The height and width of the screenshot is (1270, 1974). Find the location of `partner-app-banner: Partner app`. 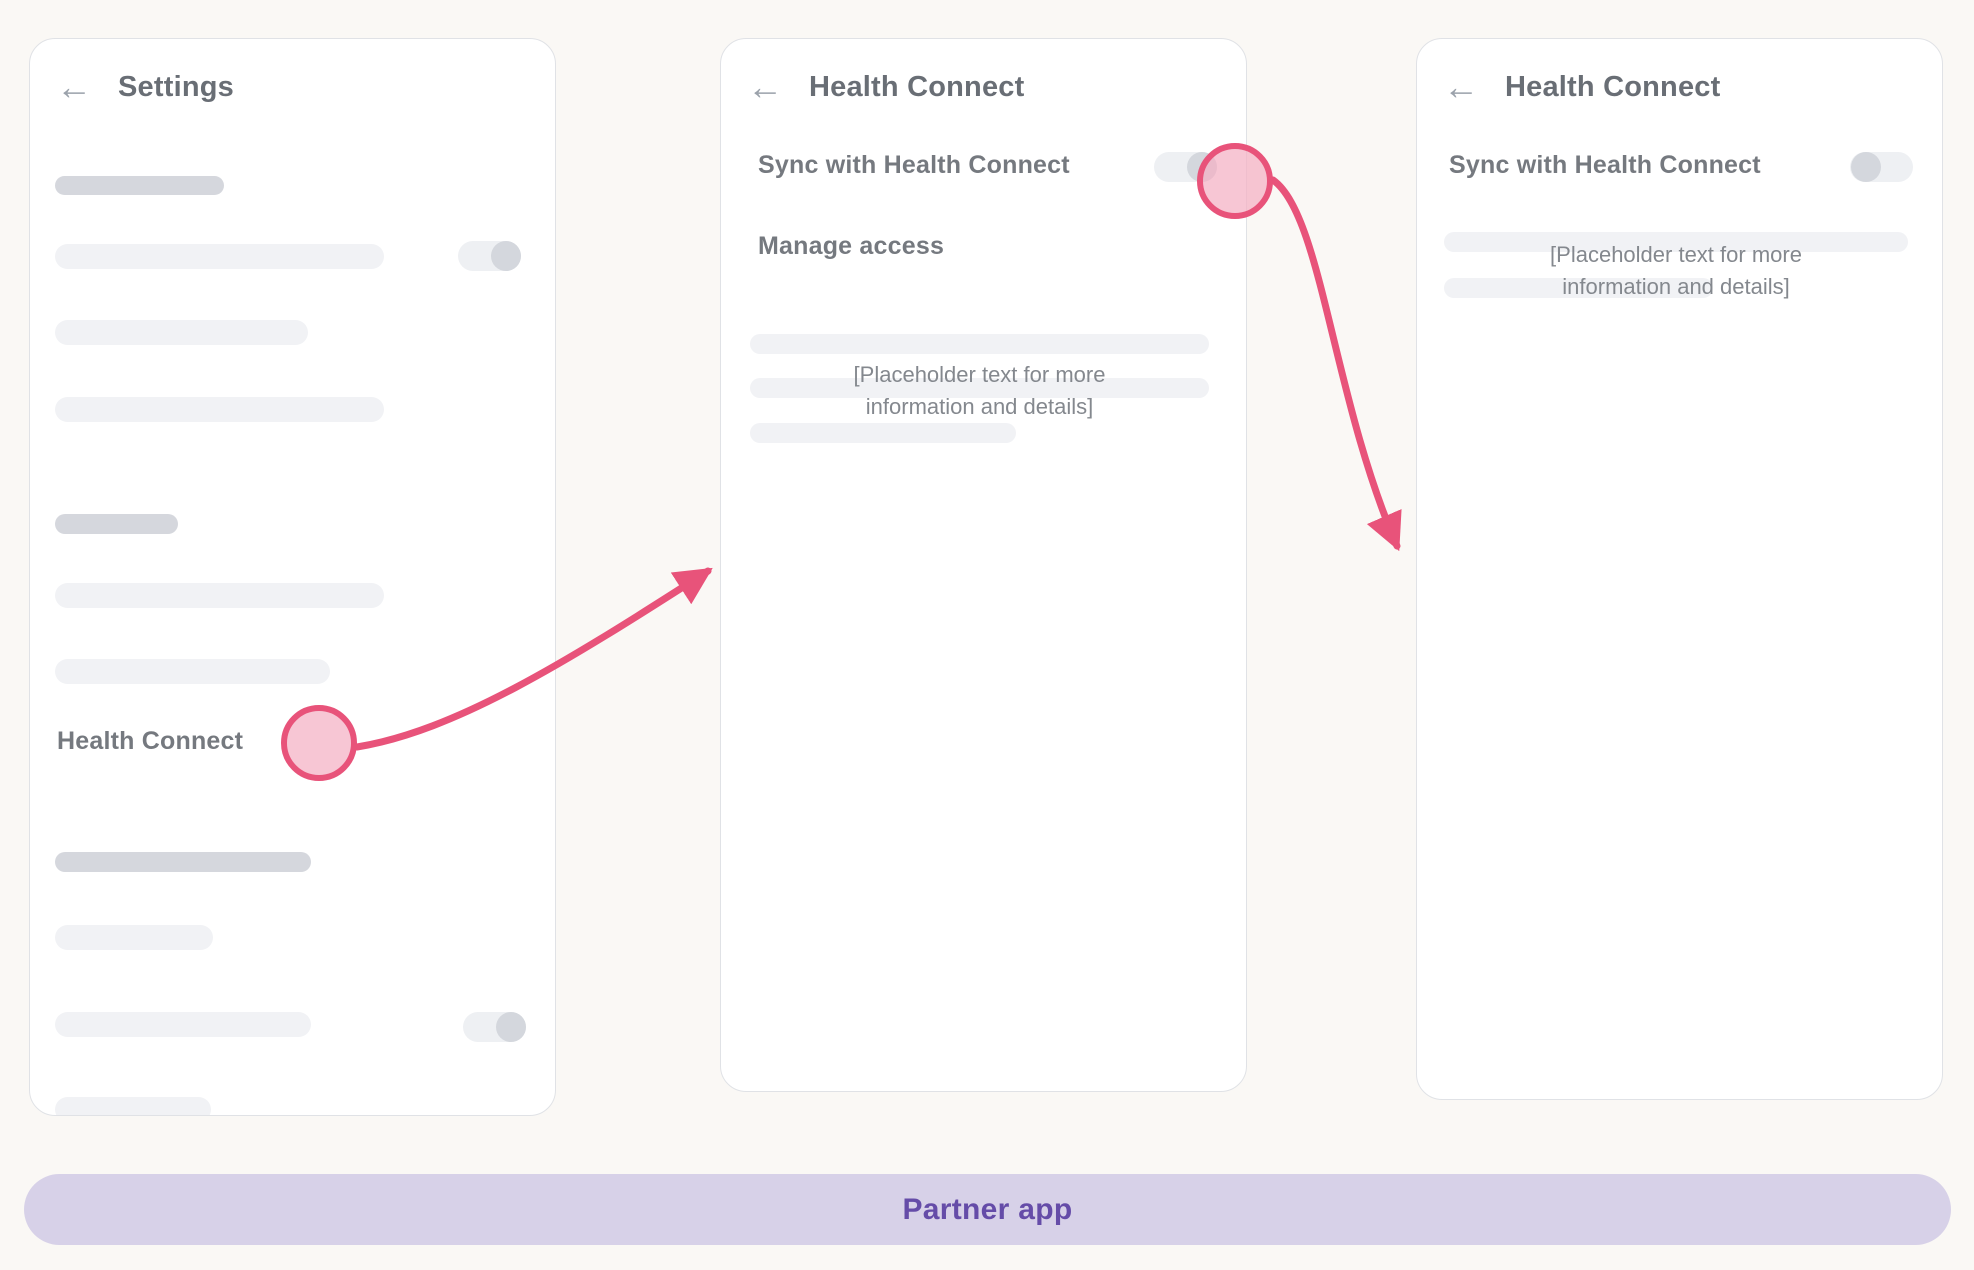

partner-app-banner: Partner app is located at coordinates (987, 1209).